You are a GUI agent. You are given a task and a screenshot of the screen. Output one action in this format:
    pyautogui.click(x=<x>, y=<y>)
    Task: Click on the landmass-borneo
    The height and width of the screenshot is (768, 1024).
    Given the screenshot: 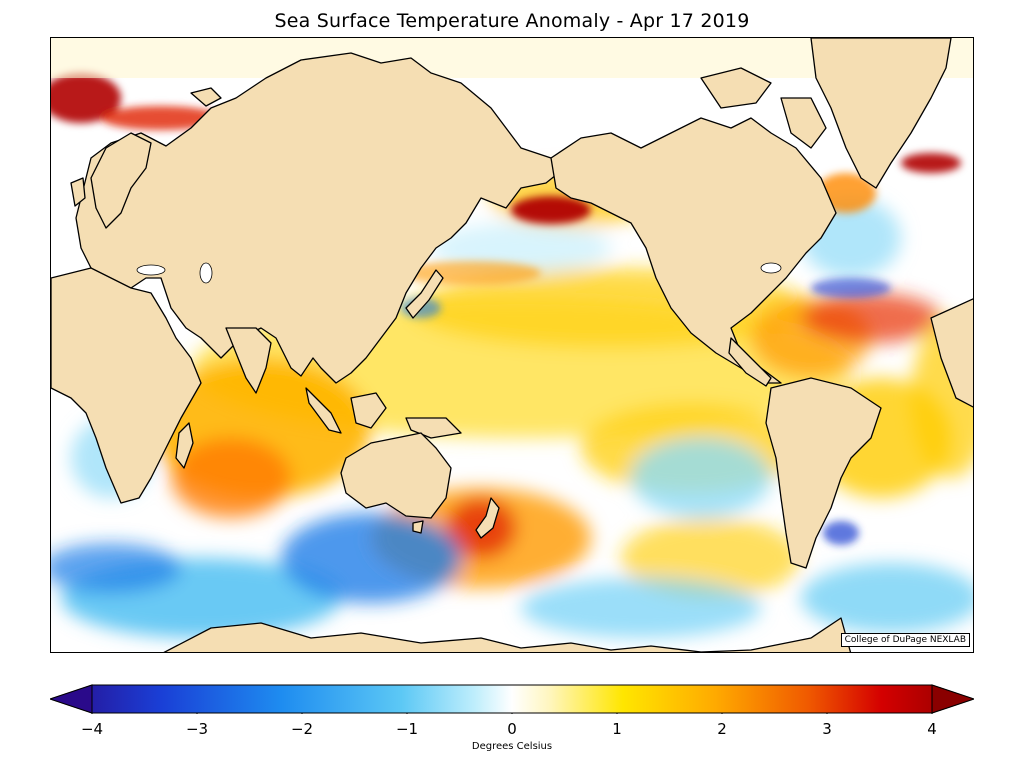 What is the action you would take?
    pyautogui.click(x=368, y=410)
    